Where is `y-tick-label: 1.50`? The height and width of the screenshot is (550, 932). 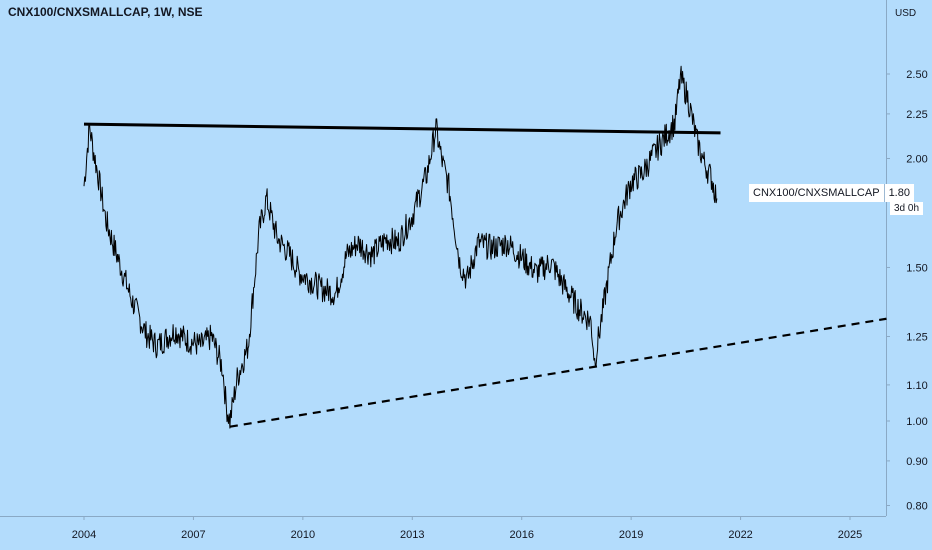 y-tick-label: 1.50 is located at coordinates (916, 268).